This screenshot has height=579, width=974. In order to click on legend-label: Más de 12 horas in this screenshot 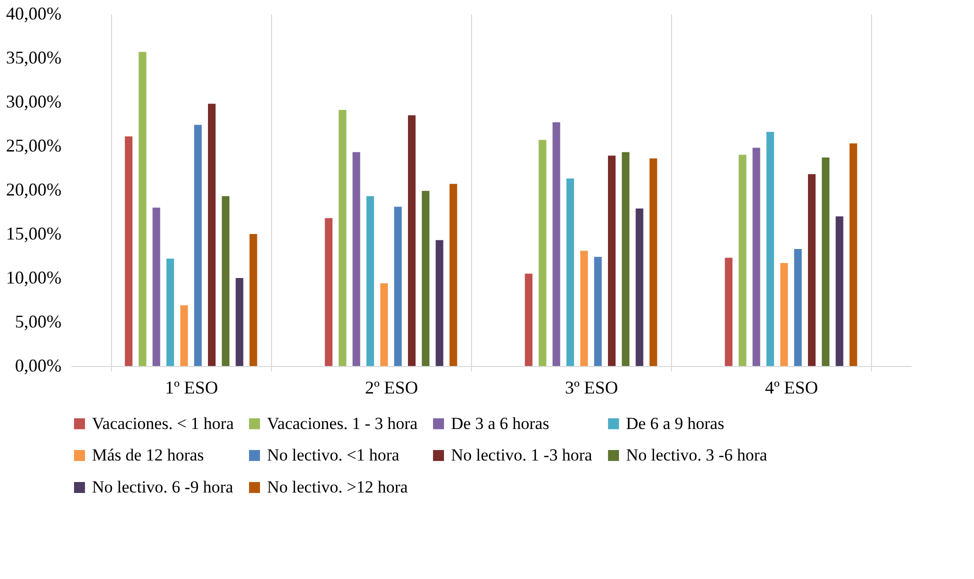, I will do `click(148, 455)`.